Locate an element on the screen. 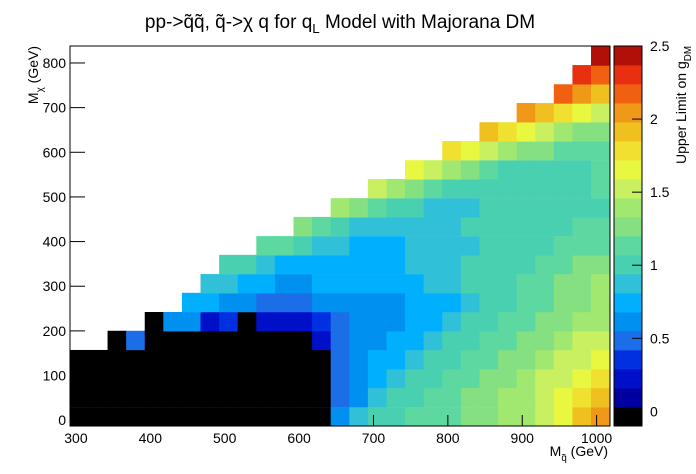 The image size is (696, 474). colorbar-label: Upper Limit on gDM is located at coordinates (683, 105).